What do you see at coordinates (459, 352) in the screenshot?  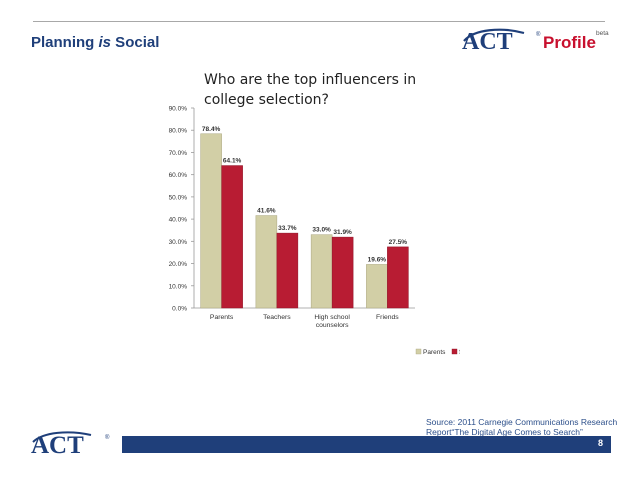 I see `legend-label-students: Students` at bounding box center [459, 352].